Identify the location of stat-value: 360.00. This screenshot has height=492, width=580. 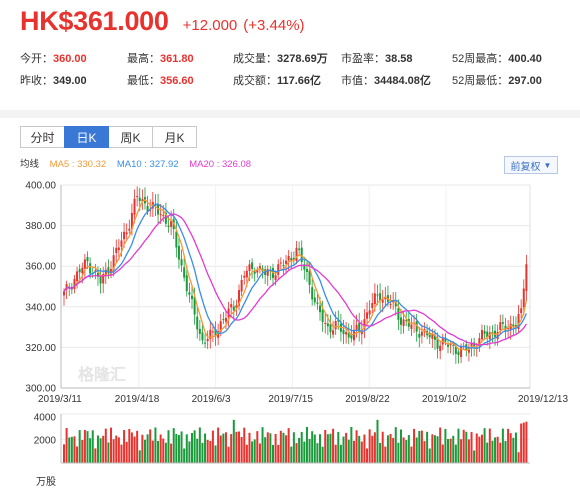
(70, 59).